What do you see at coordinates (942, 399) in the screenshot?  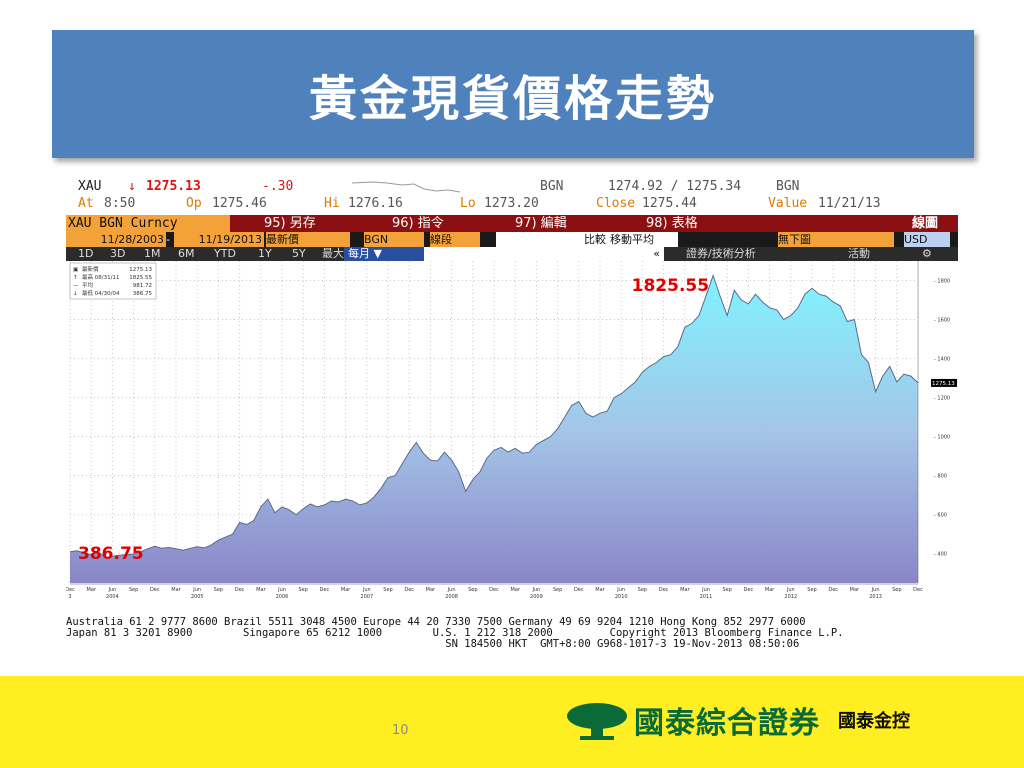 I see `y-tick-label: - 1200` at bounding box center [942, 399].